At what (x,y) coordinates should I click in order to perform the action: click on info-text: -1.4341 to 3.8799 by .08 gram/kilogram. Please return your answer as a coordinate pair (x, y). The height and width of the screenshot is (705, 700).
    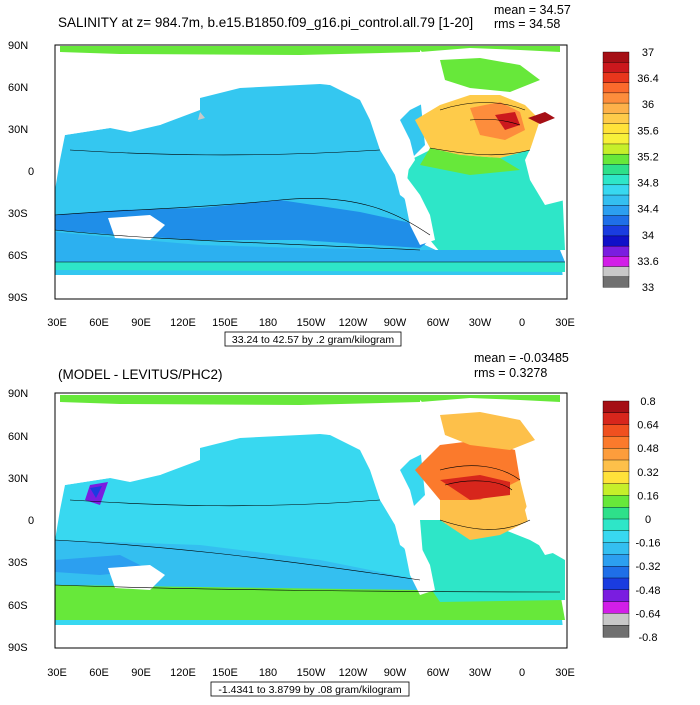
    Looking at the image, I should click on (310, 690).